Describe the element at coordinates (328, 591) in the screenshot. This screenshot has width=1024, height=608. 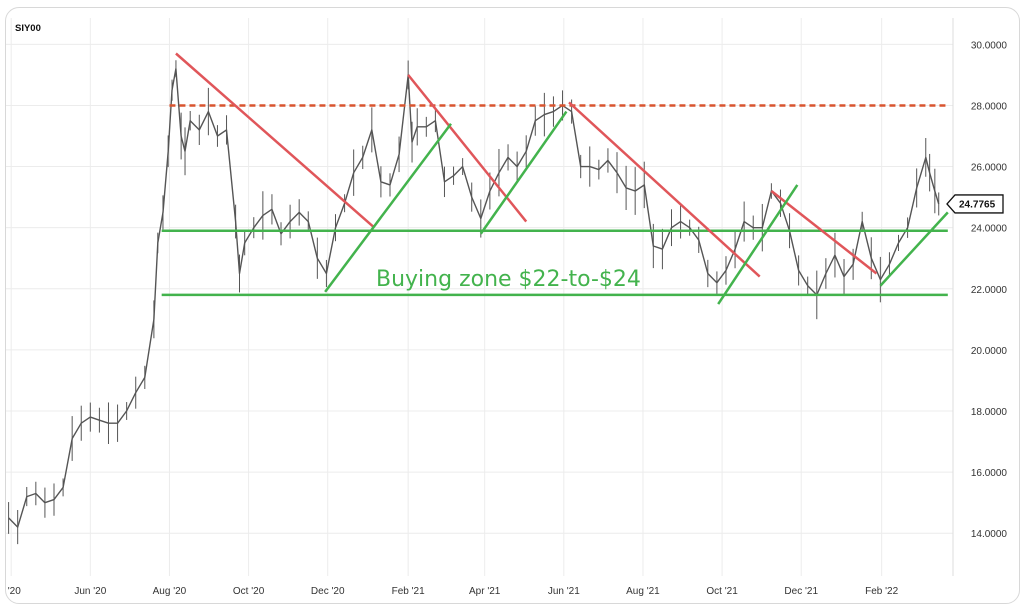
I see `x-tick-label: Dec '20` at that location.